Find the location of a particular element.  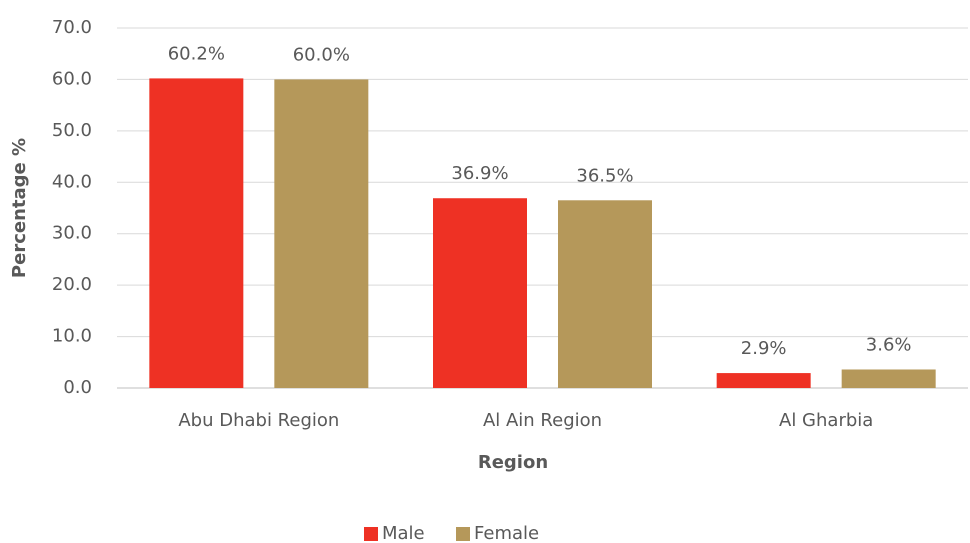

value-label: 60.2% is located at coordinates (196, 53).